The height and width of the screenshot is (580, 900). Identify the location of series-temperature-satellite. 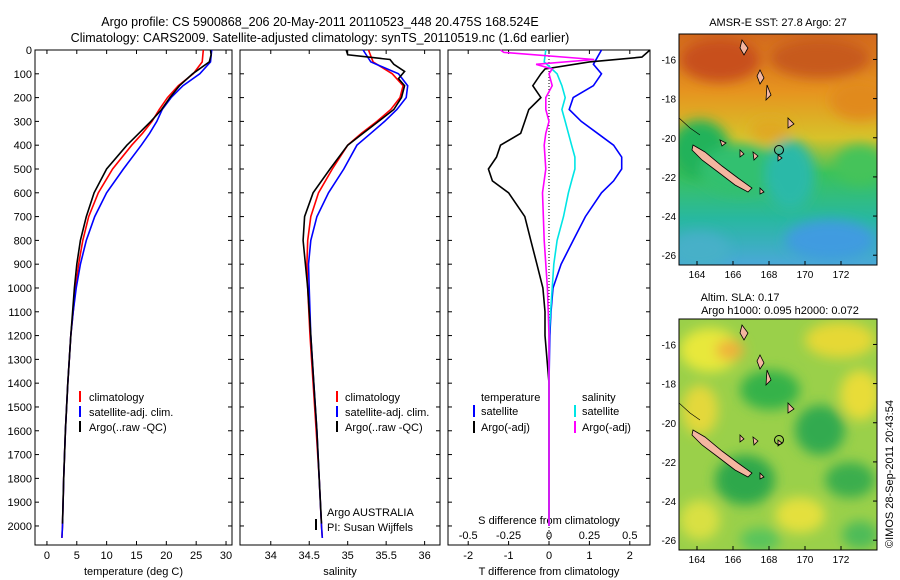
(585, 287).